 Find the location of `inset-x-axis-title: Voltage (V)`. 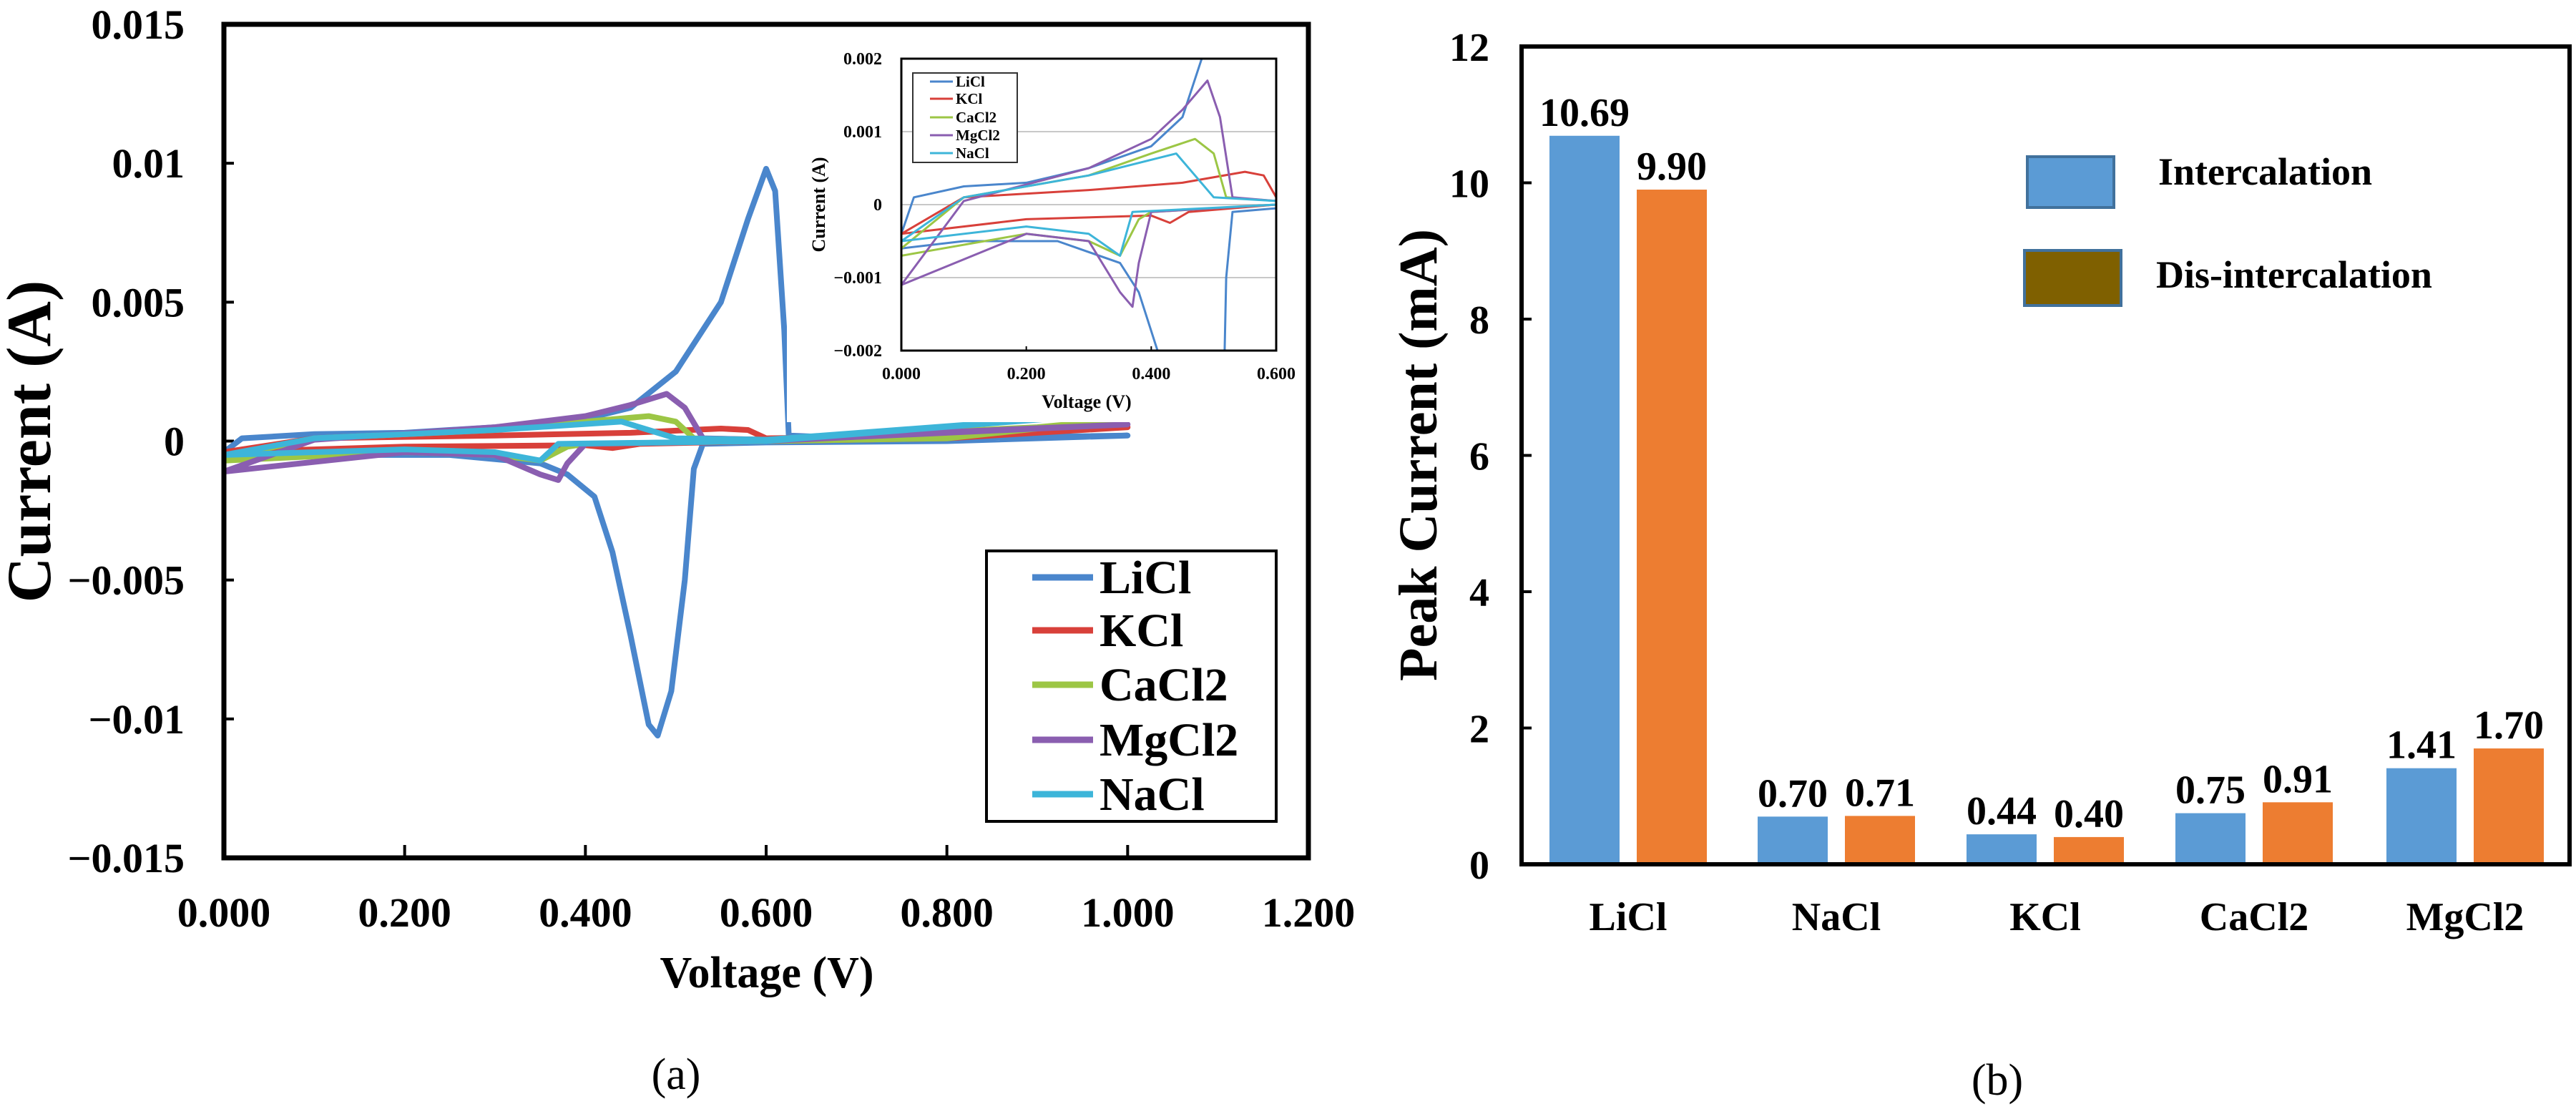

inset-x-axis-title: Voltage (V) is located at coordinates (1086, 401).